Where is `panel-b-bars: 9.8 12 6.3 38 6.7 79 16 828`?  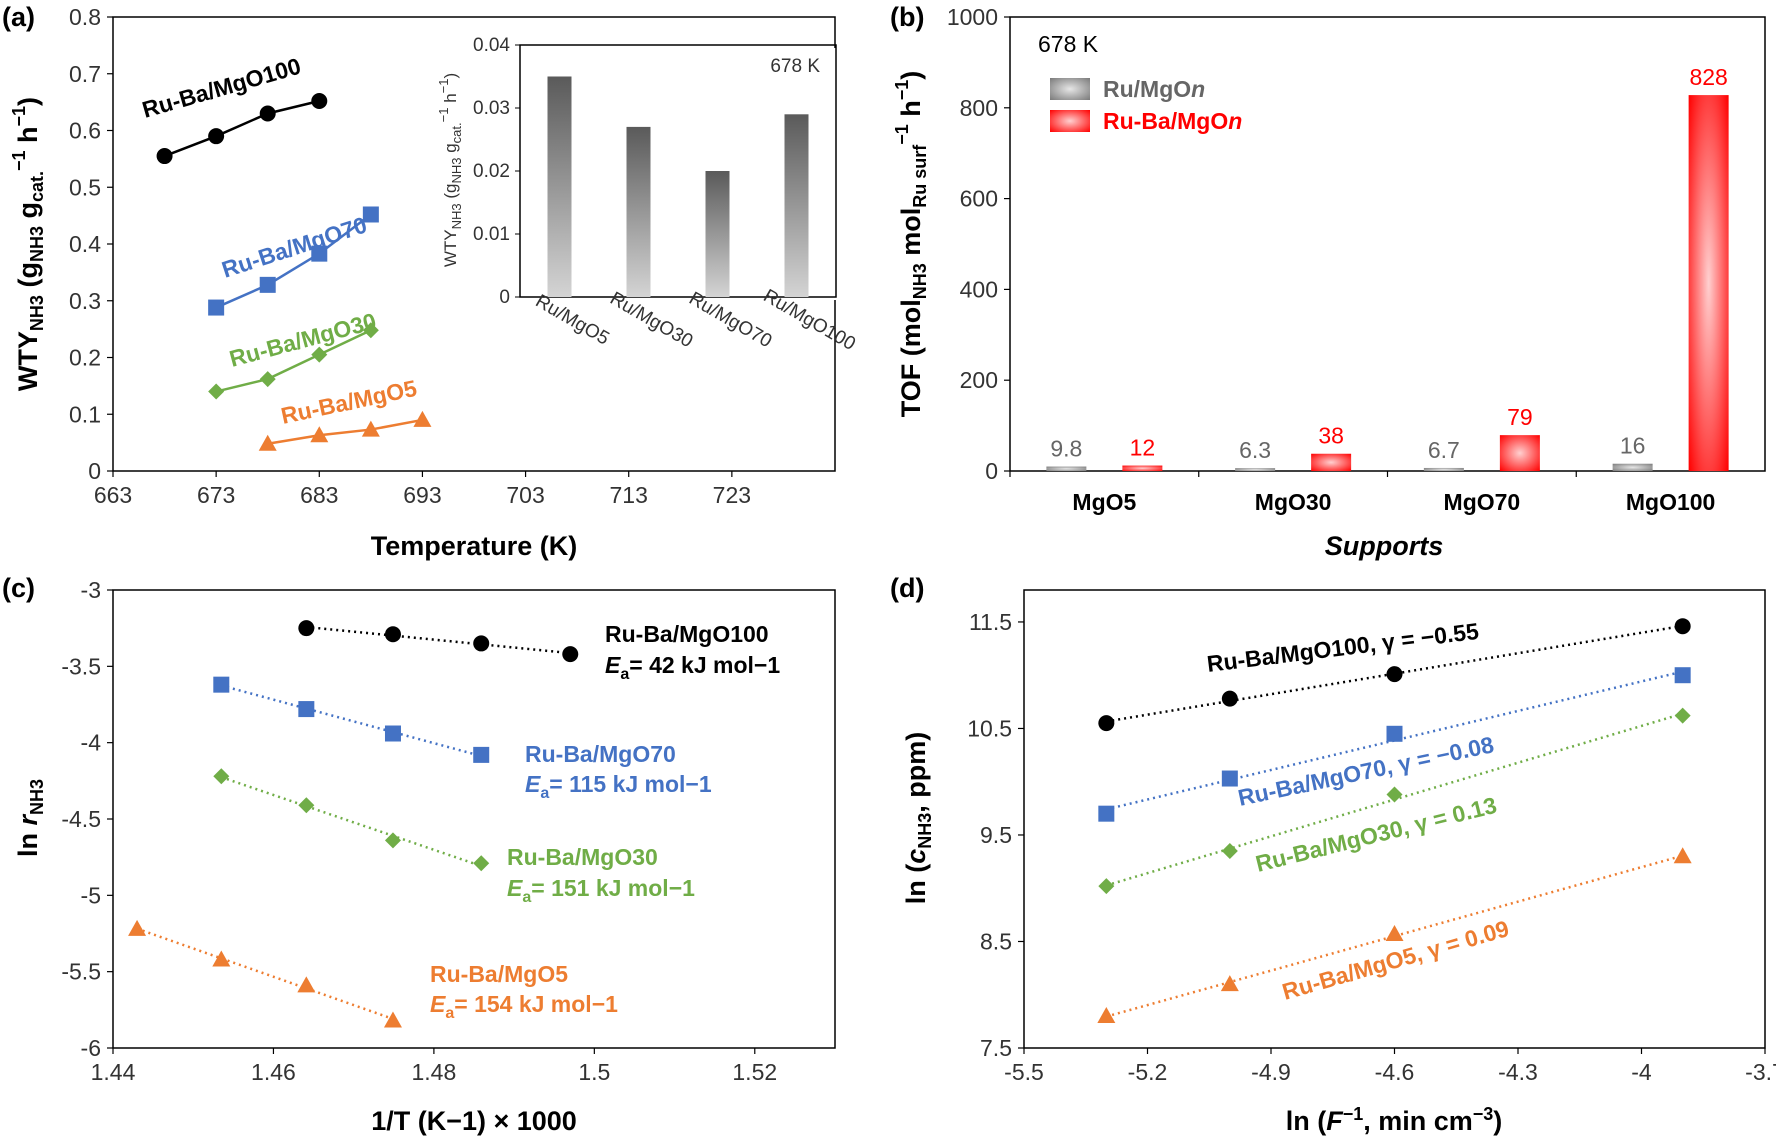 panel-b-bars: 9.8 12 6.3 38 6.7 79 16 828 is located at coordinates (1387, 267).